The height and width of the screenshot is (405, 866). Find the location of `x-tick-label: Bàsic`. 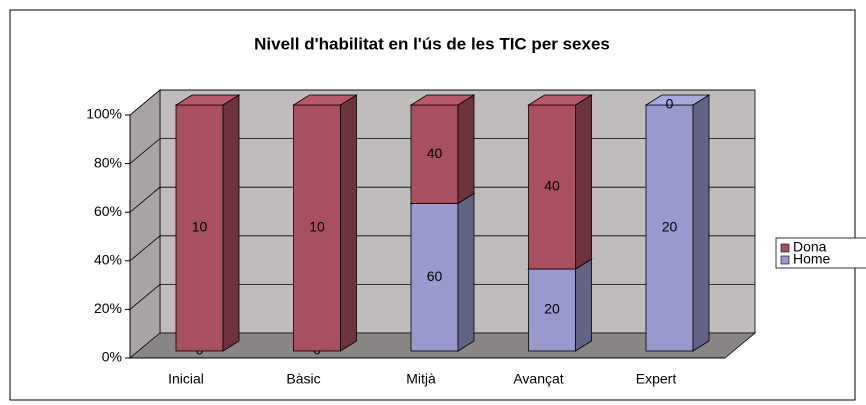

x-tick-label: Bàsic is located at coordinates (303, 379).